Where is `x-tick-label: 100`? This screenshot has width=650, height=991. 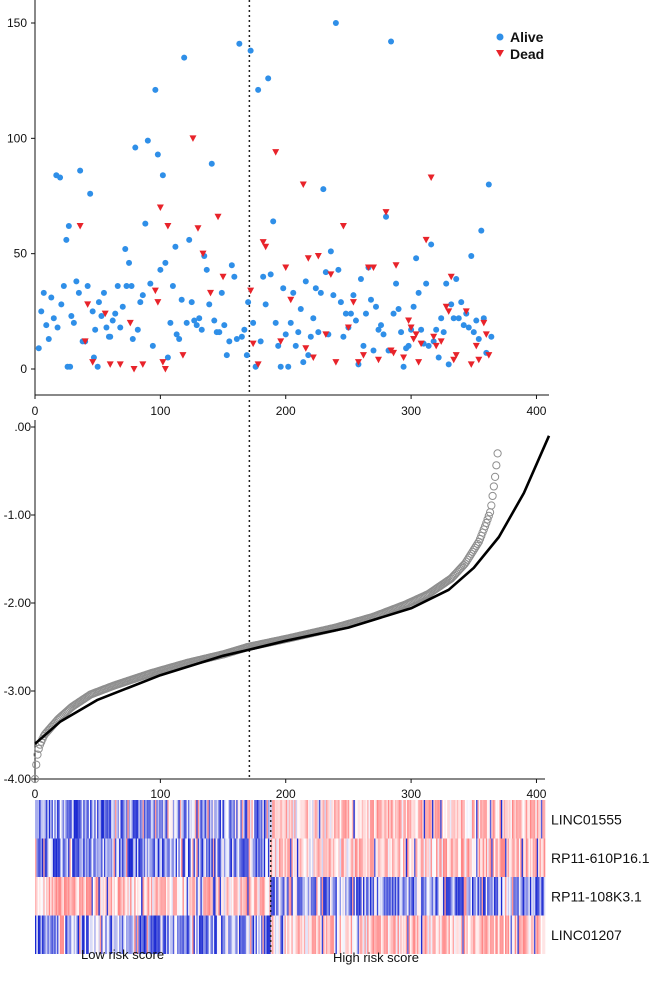 x-tick-label: 100 is located at coordinates (160, 794).